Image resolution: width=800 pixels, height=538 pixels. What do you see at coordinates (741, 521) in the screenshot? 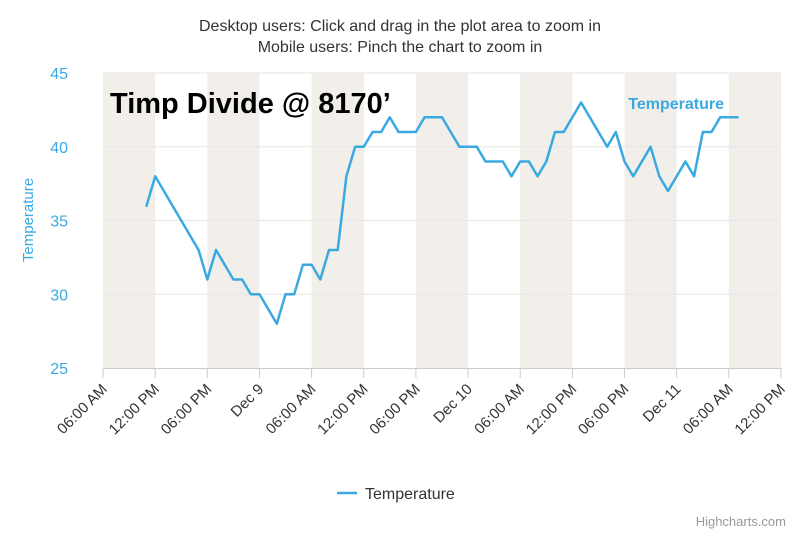
I see `credits-link: Highcharts.com` at bounding box center [741, 521].